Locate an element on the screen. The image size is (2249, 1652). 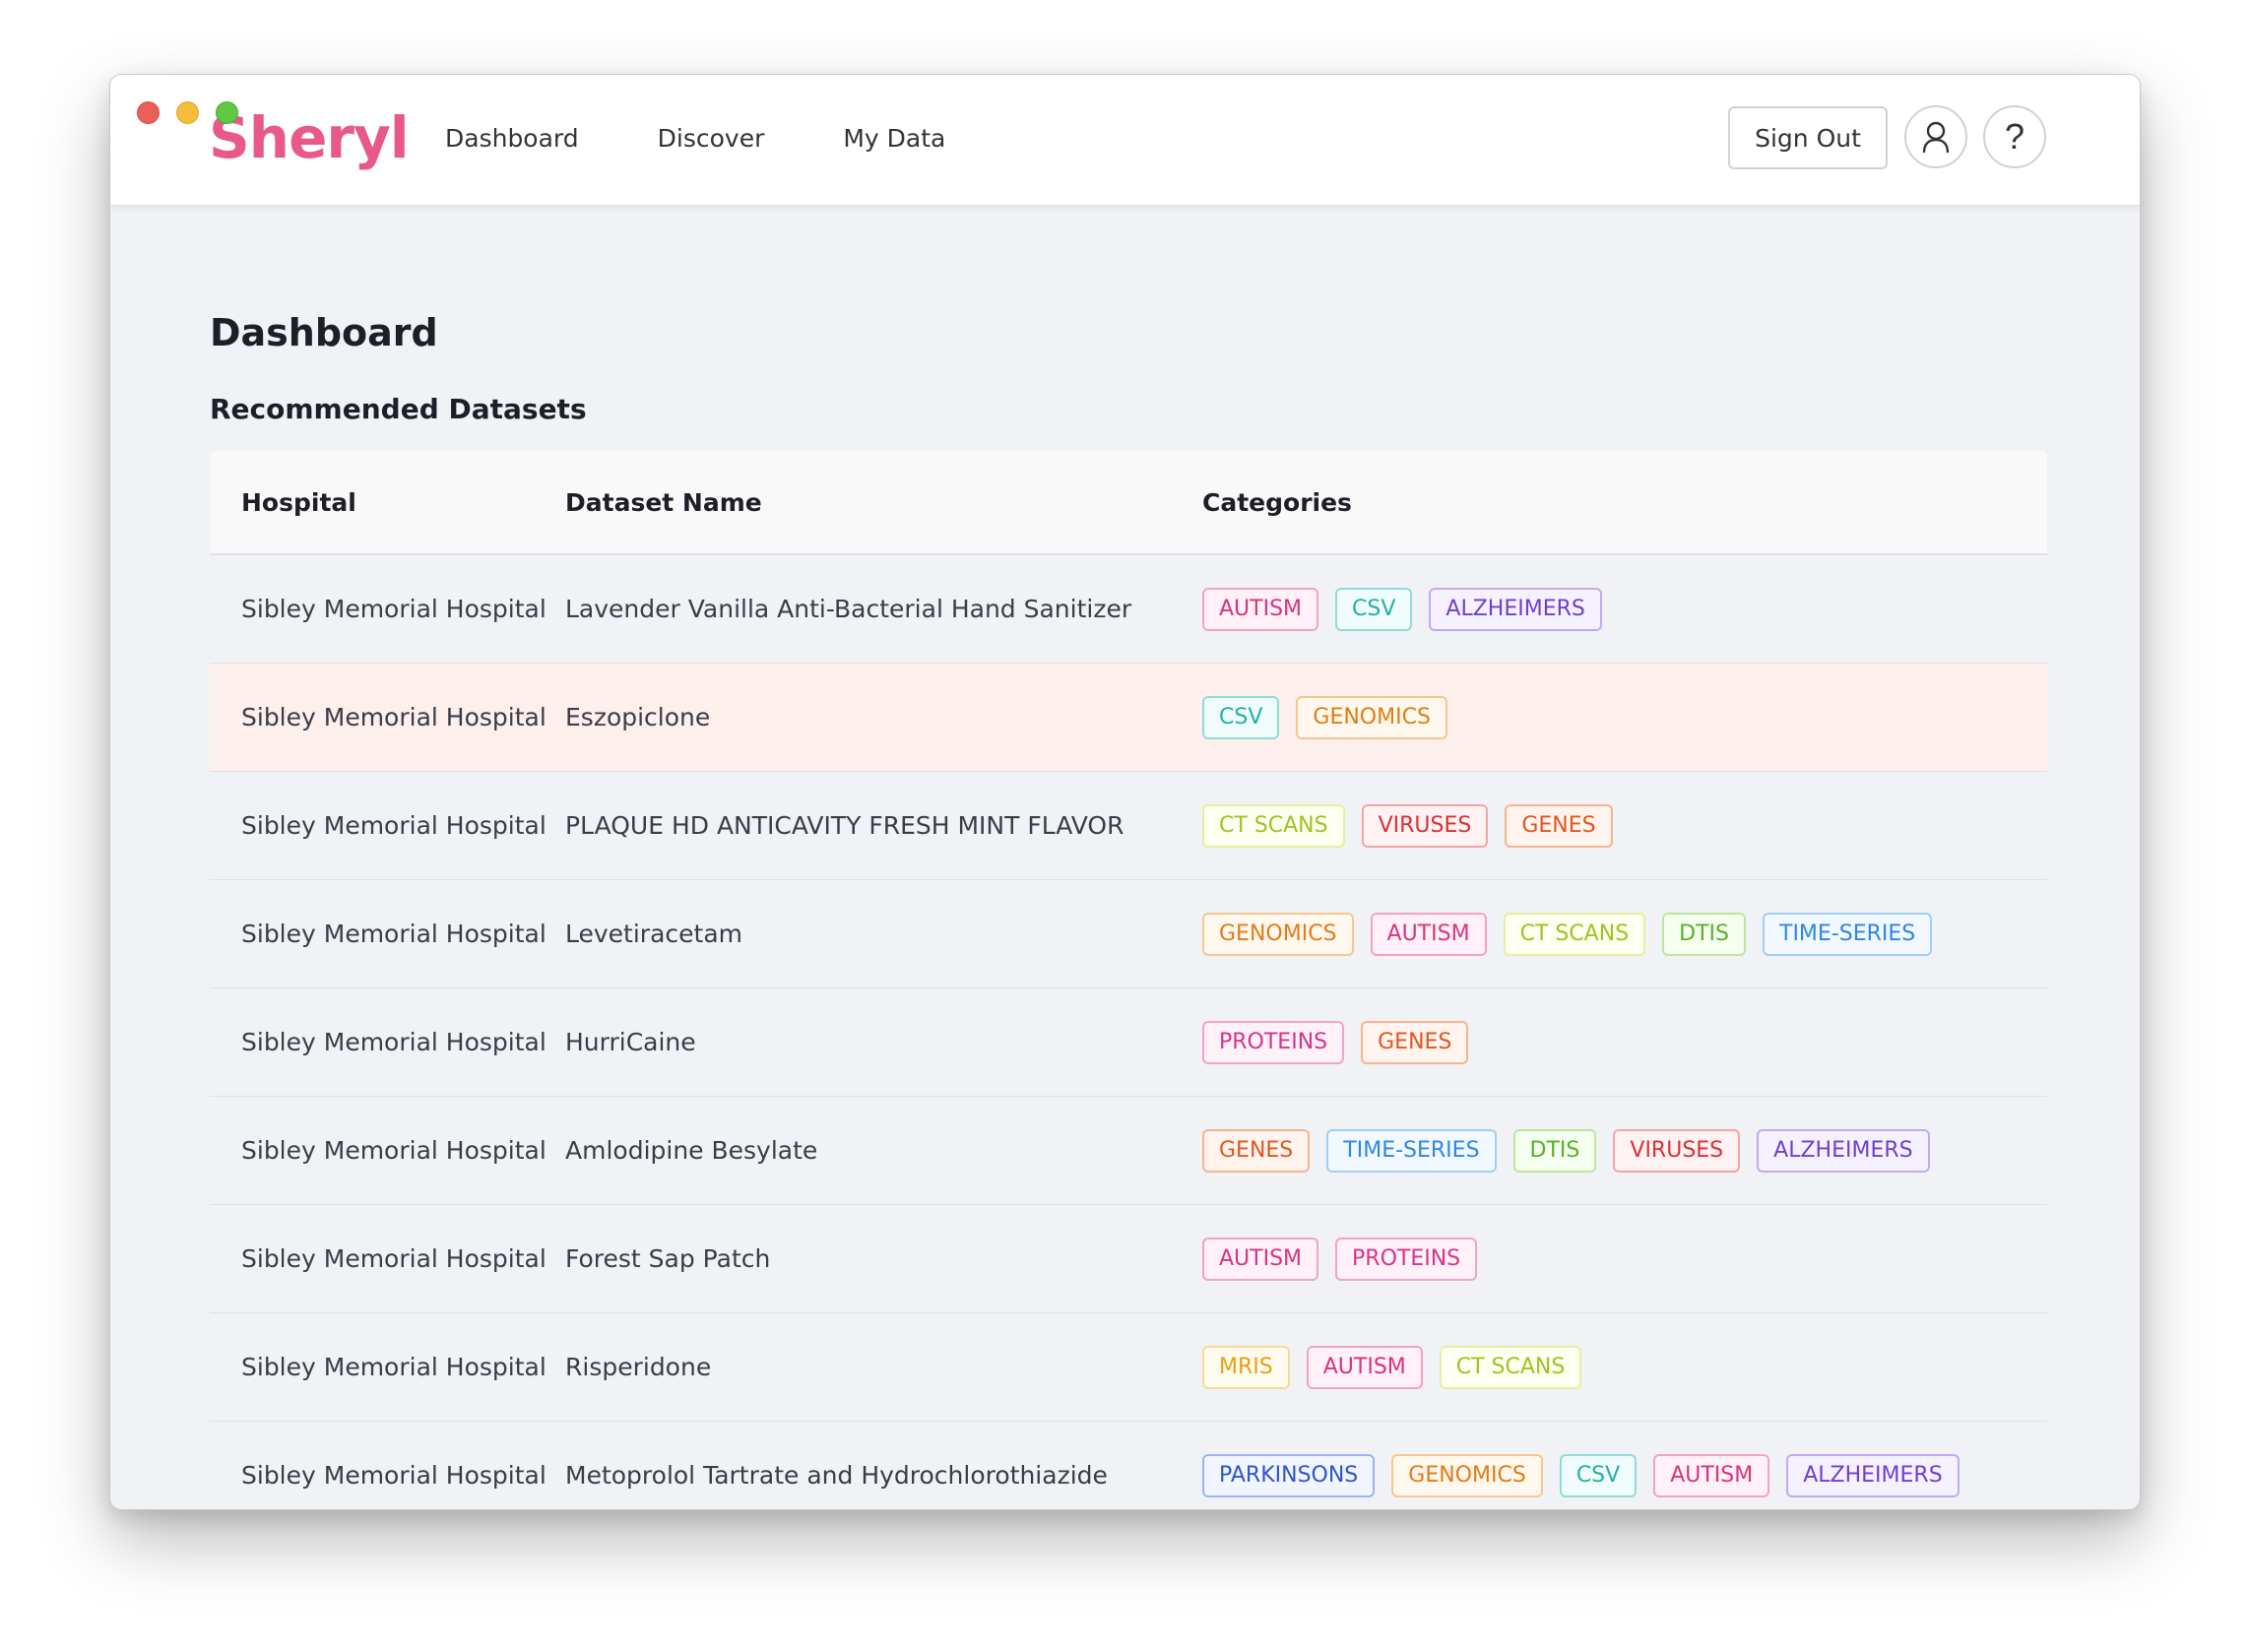
cell-categories: PROTEINS GENES is located at coordinates (1624, 1042).